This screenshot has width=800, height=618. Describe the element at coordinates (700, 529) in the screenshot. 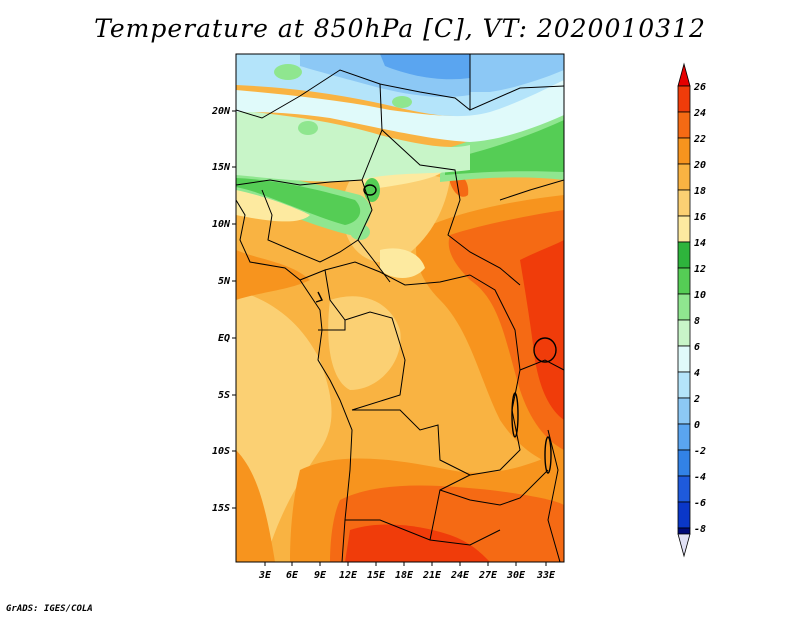

I see `colorbar-label: -8` at that location.